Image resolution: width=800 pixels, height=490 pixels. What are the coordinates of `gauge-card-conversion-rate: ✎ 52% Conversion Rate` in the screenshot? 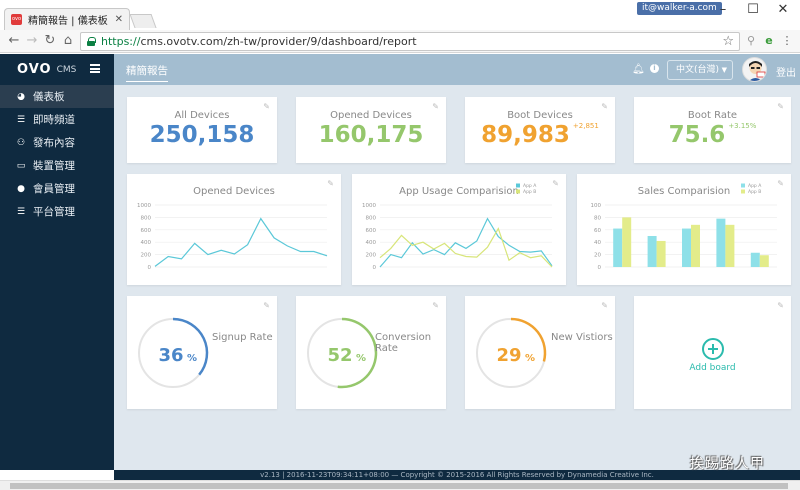 It's located at (371, 352).